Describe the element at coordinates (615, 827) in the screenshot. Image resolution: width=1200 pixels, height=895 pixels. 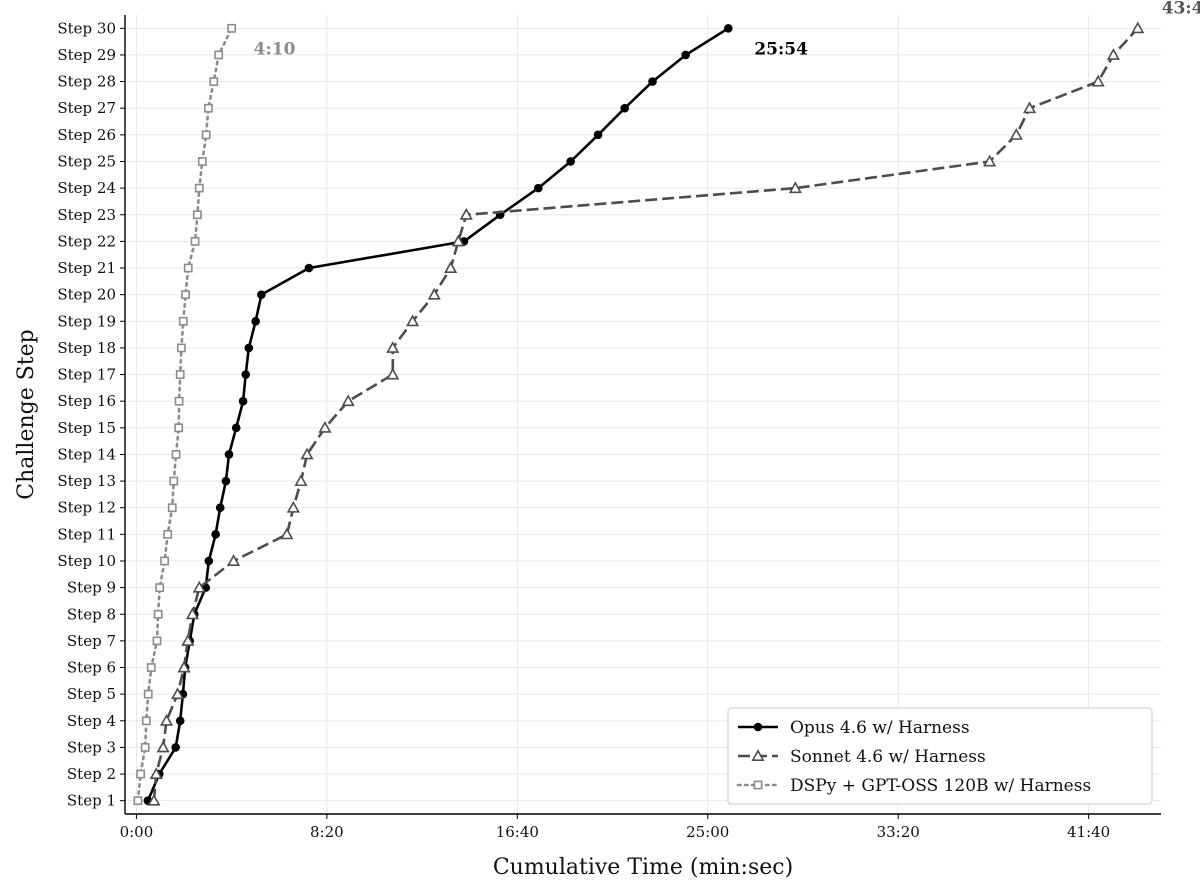
I see `x-axis-ticks: 0:00 8:20 16:40 25:00 33:20 41:40` at that location.